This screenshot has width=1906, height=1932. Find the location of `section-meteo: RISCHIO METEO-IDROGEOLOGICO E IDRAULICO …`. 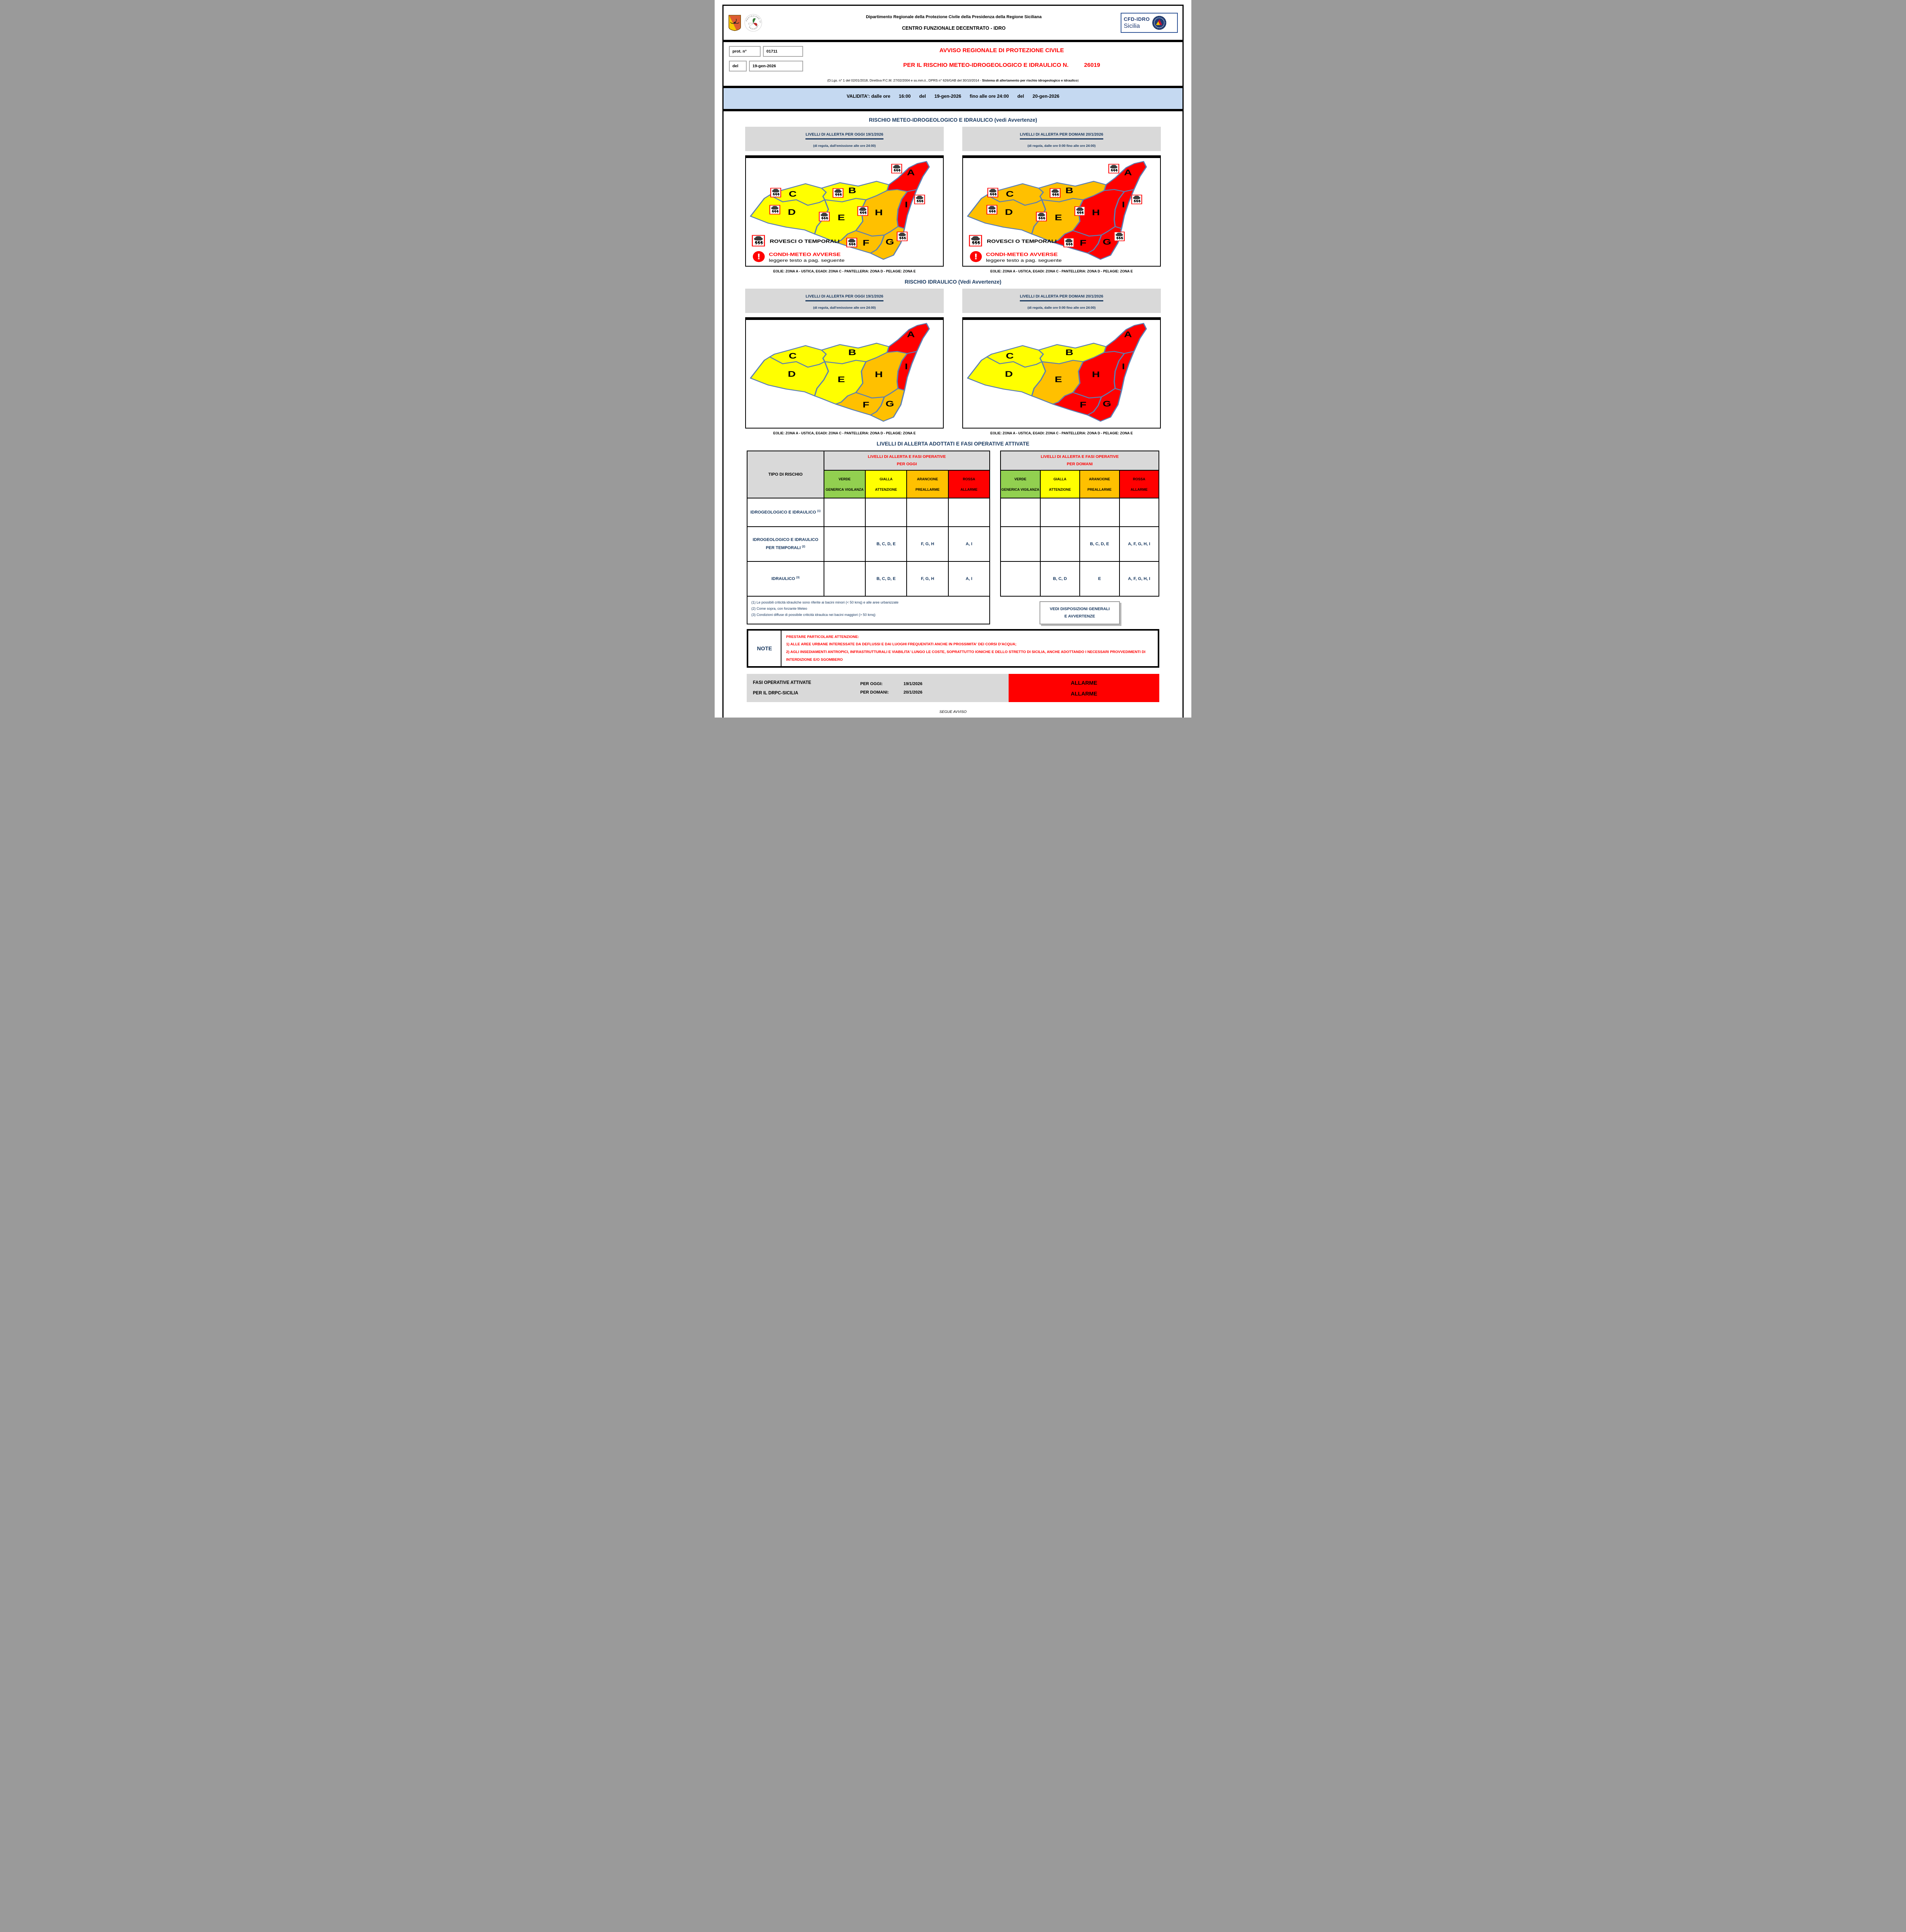

section-meteo: RISCHIO METEO-IDROGEOLOGICO E IDRAULICO … is located at coordinates (953, 195).